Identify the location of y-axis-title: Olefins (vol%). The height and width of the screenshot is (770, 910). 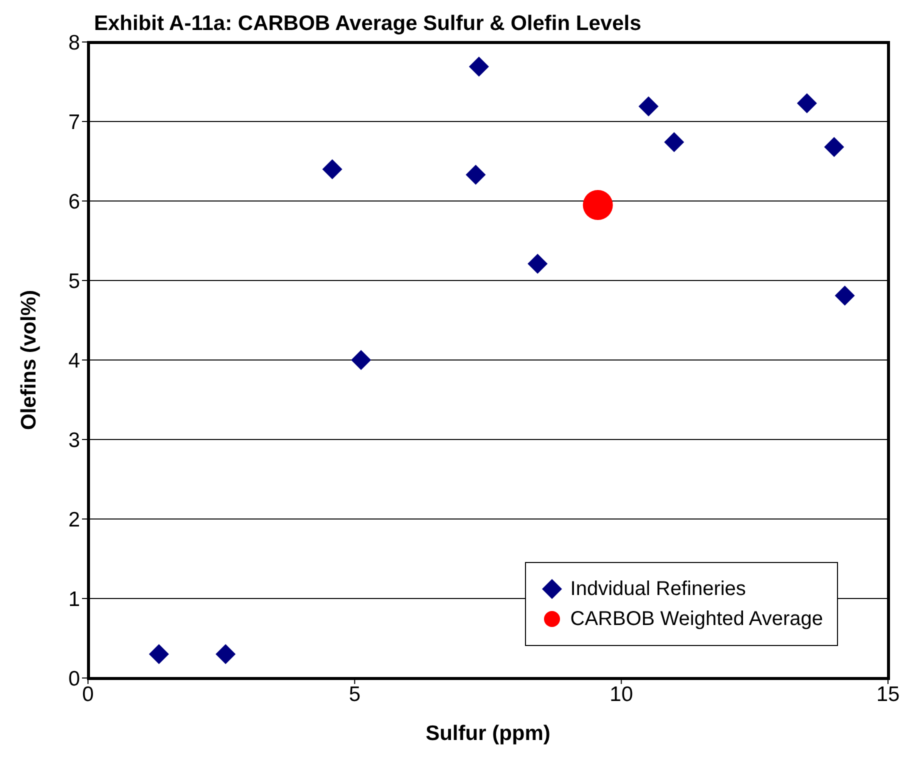
(28, 360).